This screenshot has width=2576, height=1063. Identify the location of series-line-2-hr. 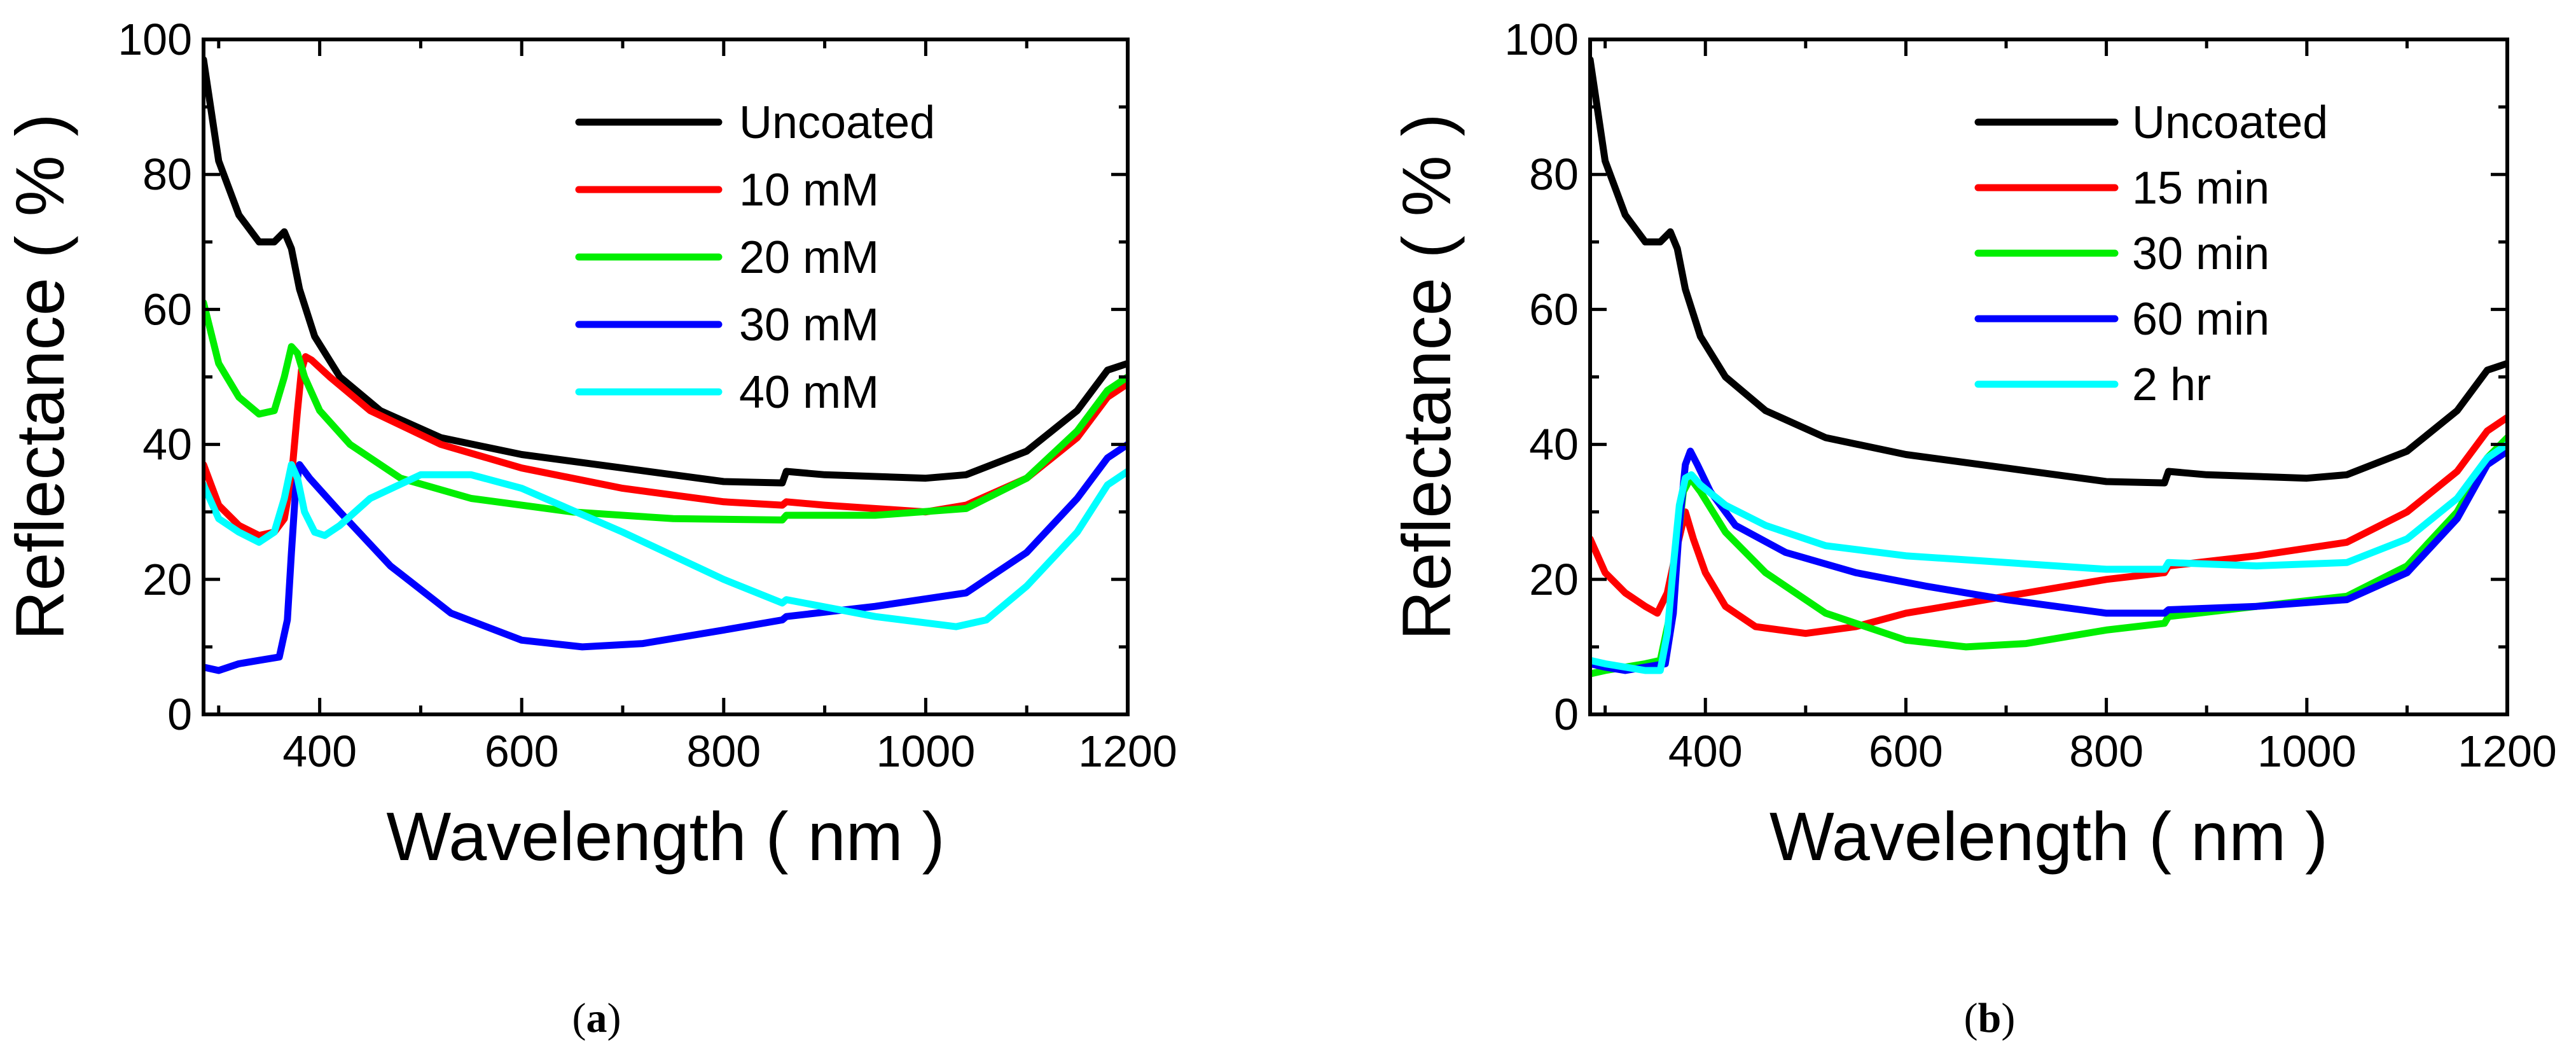
(2048, 557).